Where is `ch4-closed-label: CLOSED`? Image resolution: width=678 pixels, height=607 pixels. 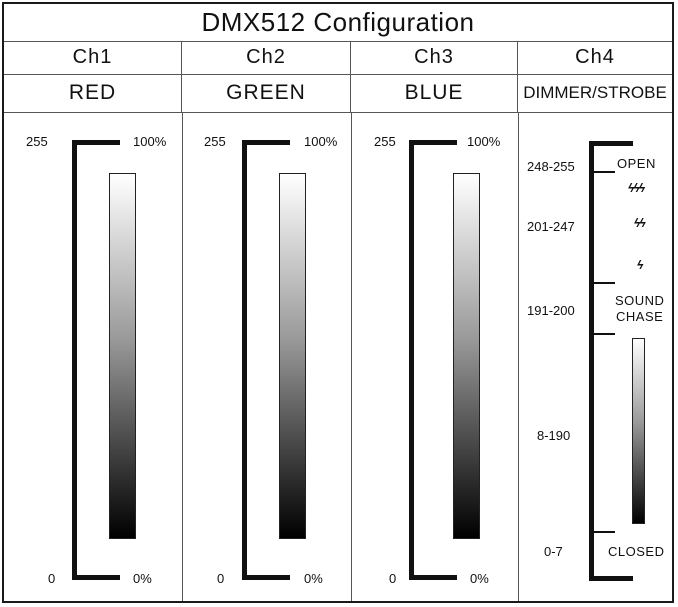 ch4-closed-label: CLOSED is located at coordinates (636, 551).